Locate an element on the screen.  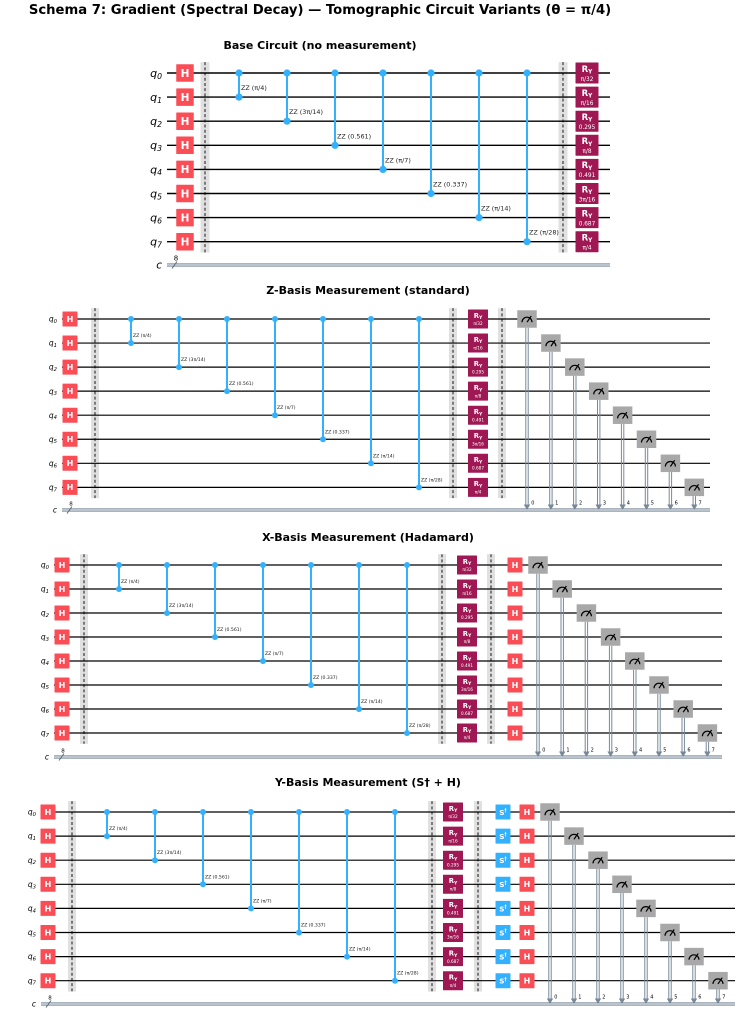
h-gate-q5: H is located at coordinates (70, 439).